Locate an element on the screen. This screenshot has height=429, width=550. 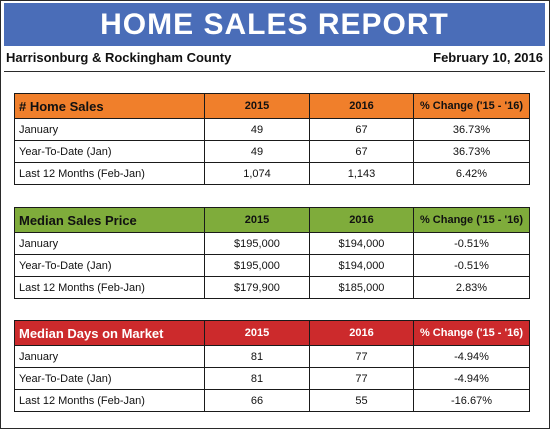
report-title: HOME SALES REPORT is located at coordinates (274, 24).